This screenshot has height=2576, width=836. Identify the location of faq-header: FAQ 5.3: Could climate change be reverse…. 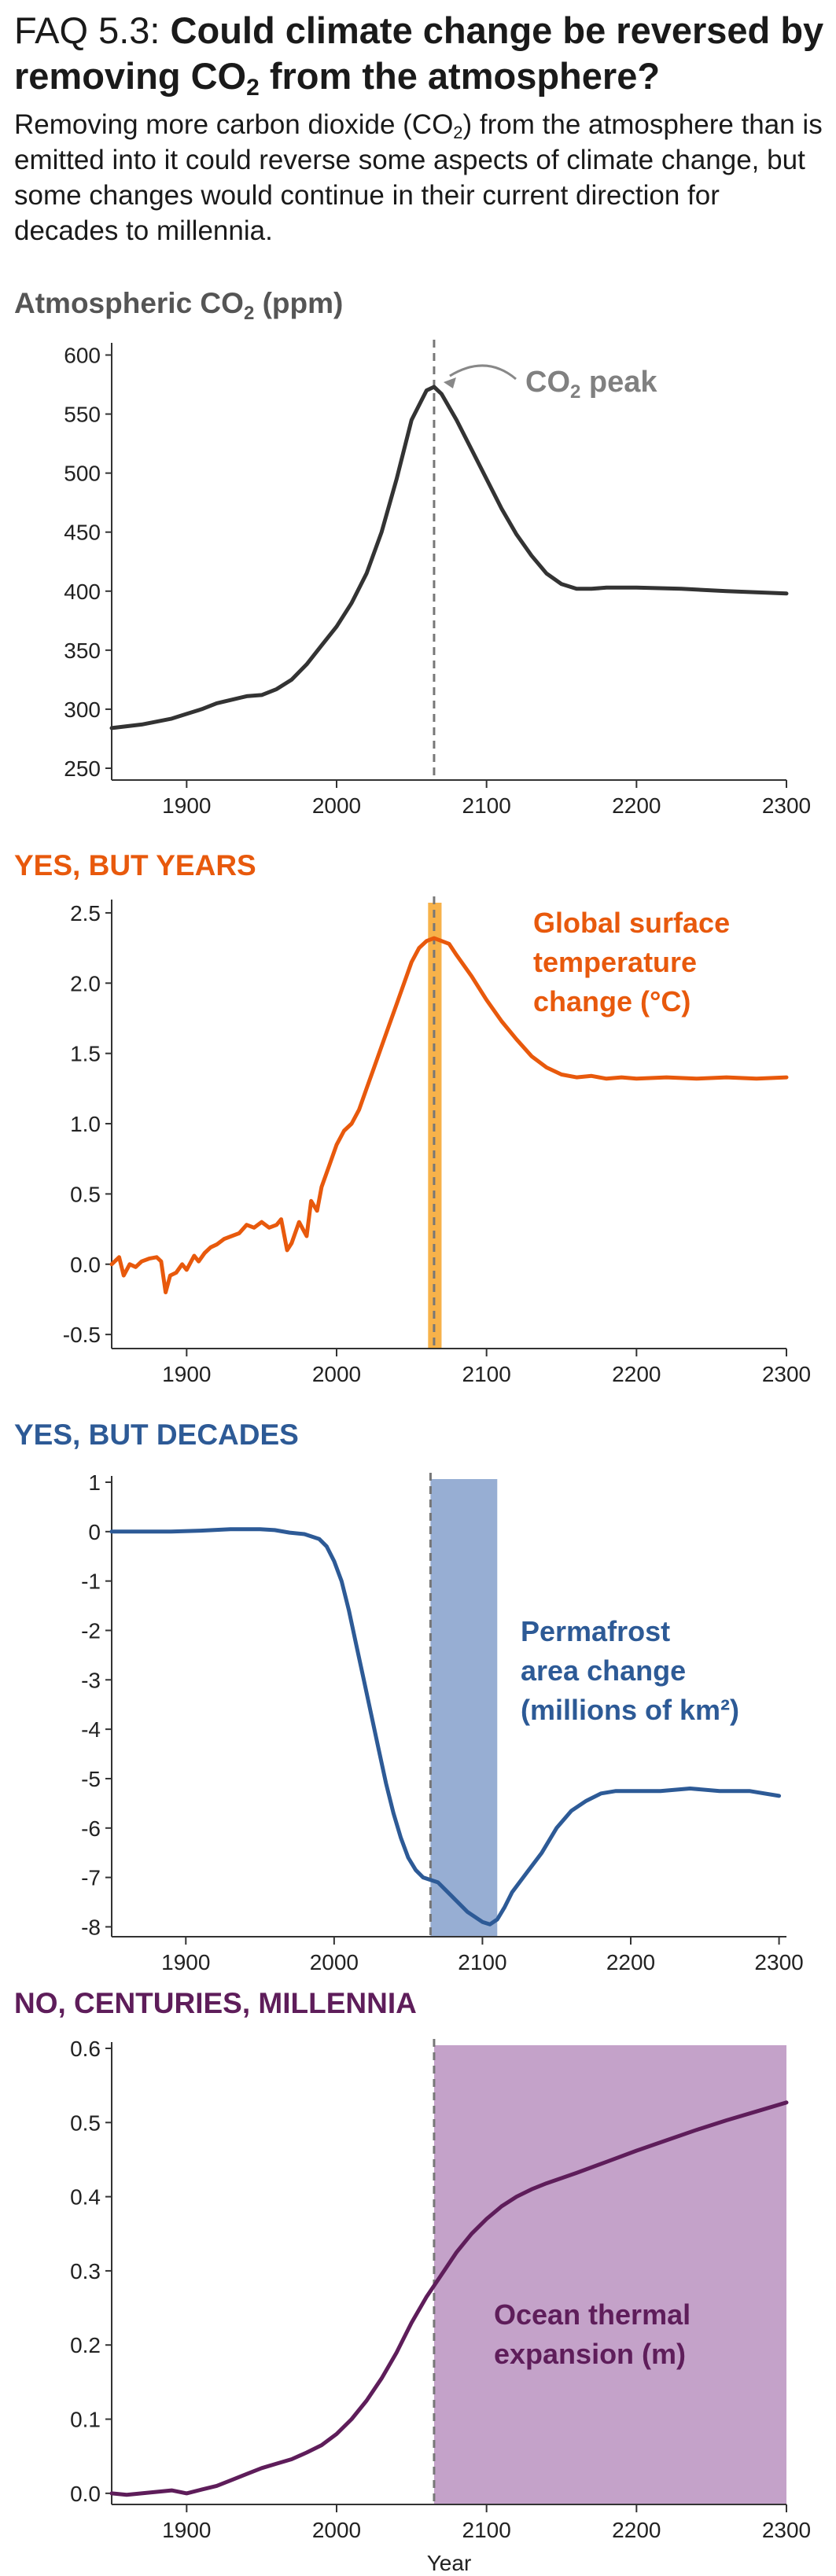
(419, 128).